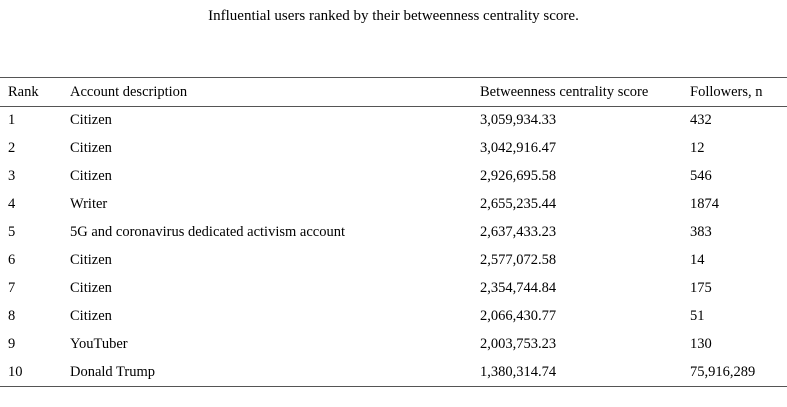 This screenshot has height=407, width=787. What do you see at coordinates (12, 232) in the screenshot?
I see `cell-rank: 5` at bounding box center [12, 232].